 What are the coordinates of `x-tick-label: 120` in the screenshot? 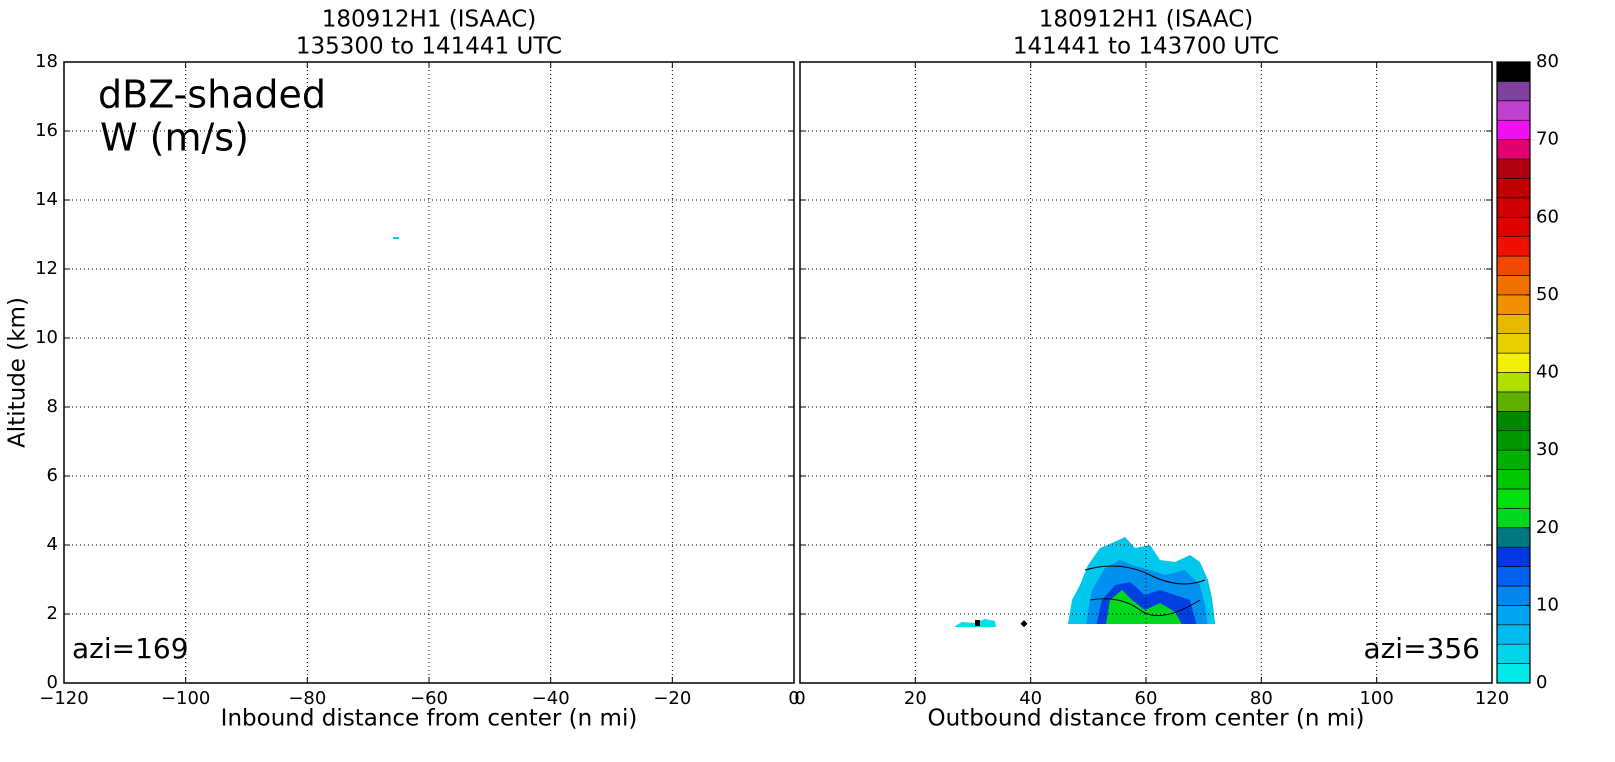 It's located at (1492, 698).